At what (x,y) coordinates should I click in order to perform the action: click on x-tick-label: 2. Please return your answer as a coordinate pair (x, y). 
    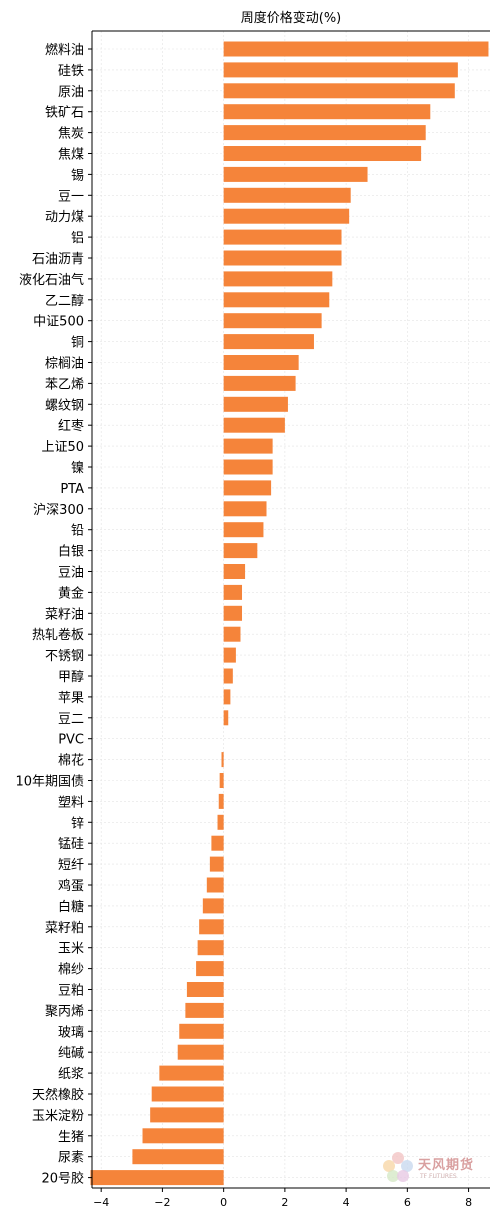
    Looking at the image, I should click on (284, 1202).